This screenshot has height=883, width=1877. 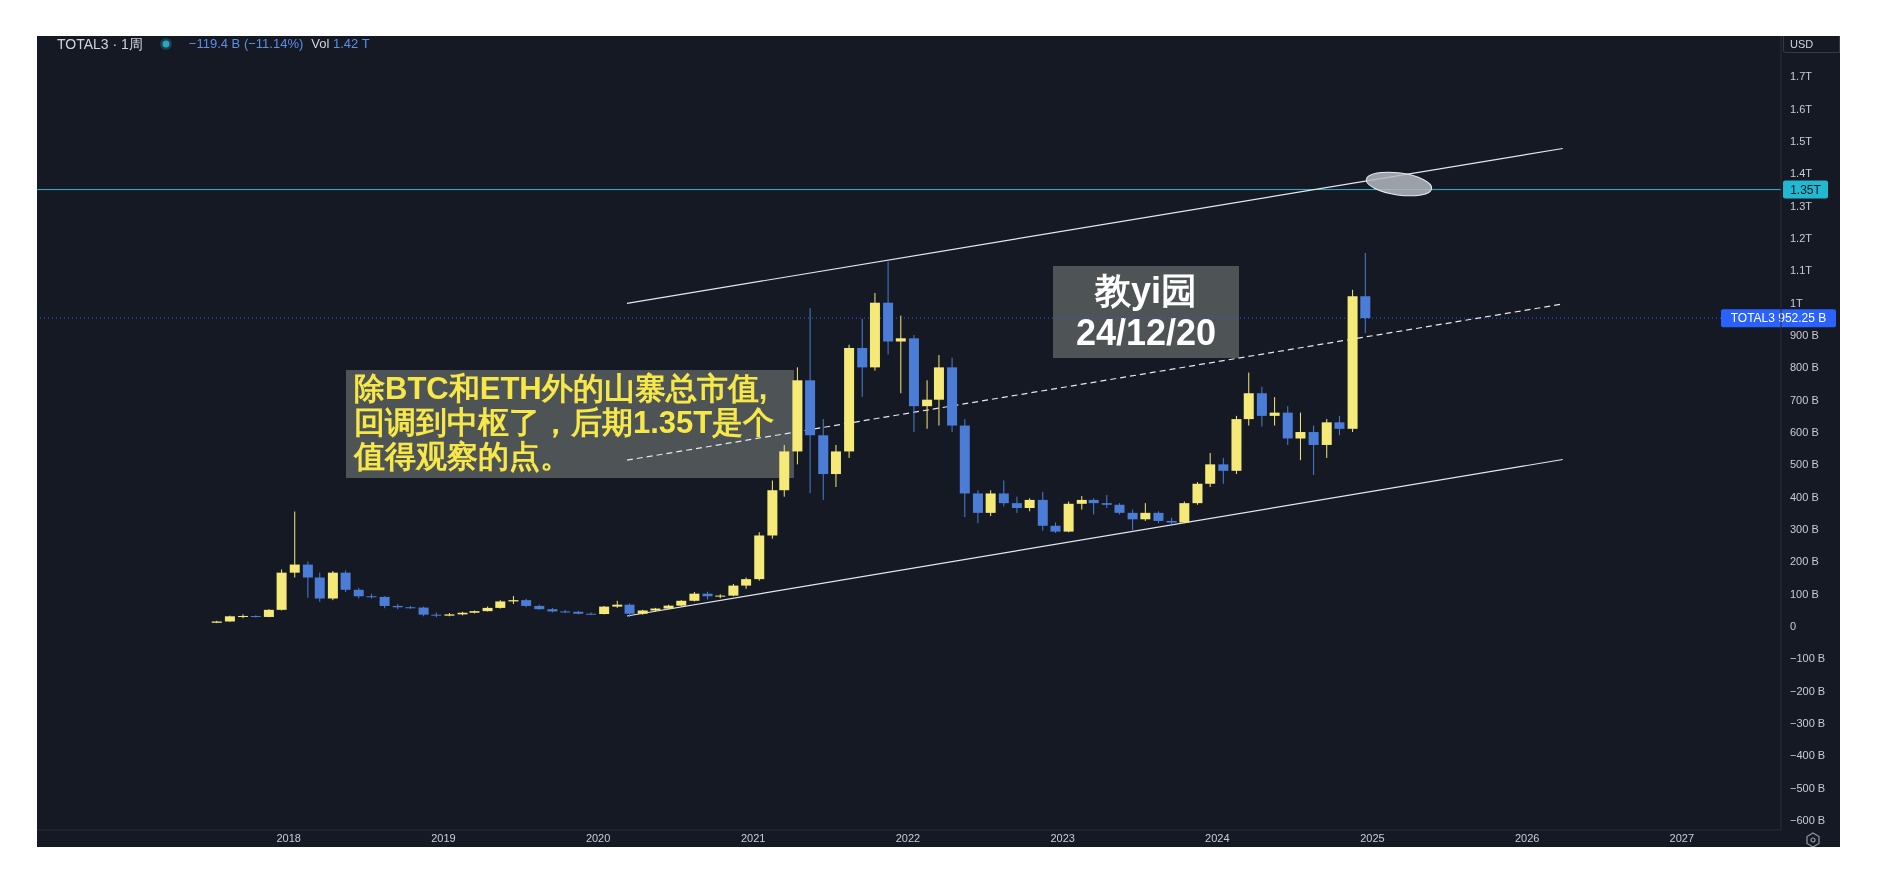 I want to click on x-tick-label: 2021, so click(x=753, y=837).